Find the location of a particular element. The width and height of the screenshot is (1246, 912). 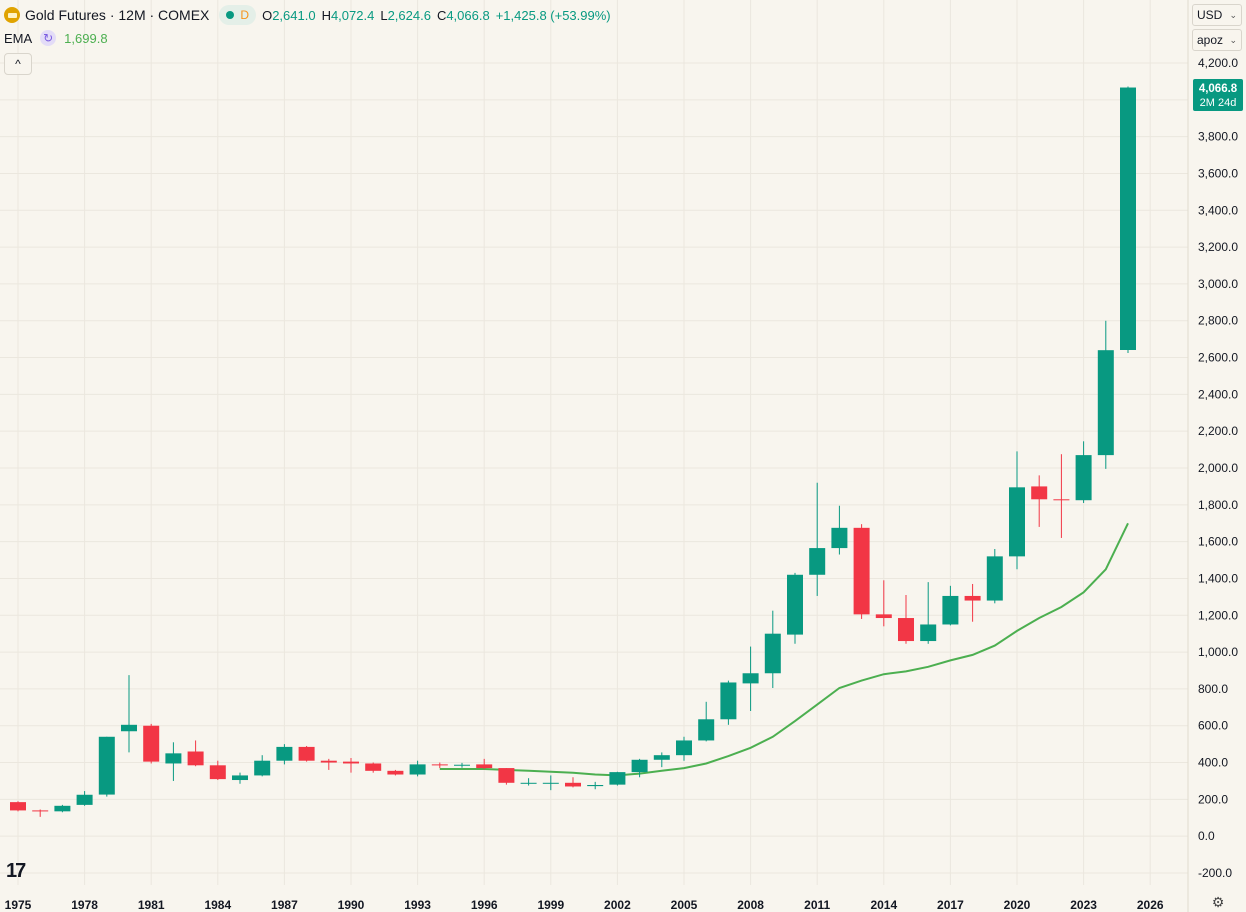

x-tick-label: 2008 is located at coordinates (750, 905).